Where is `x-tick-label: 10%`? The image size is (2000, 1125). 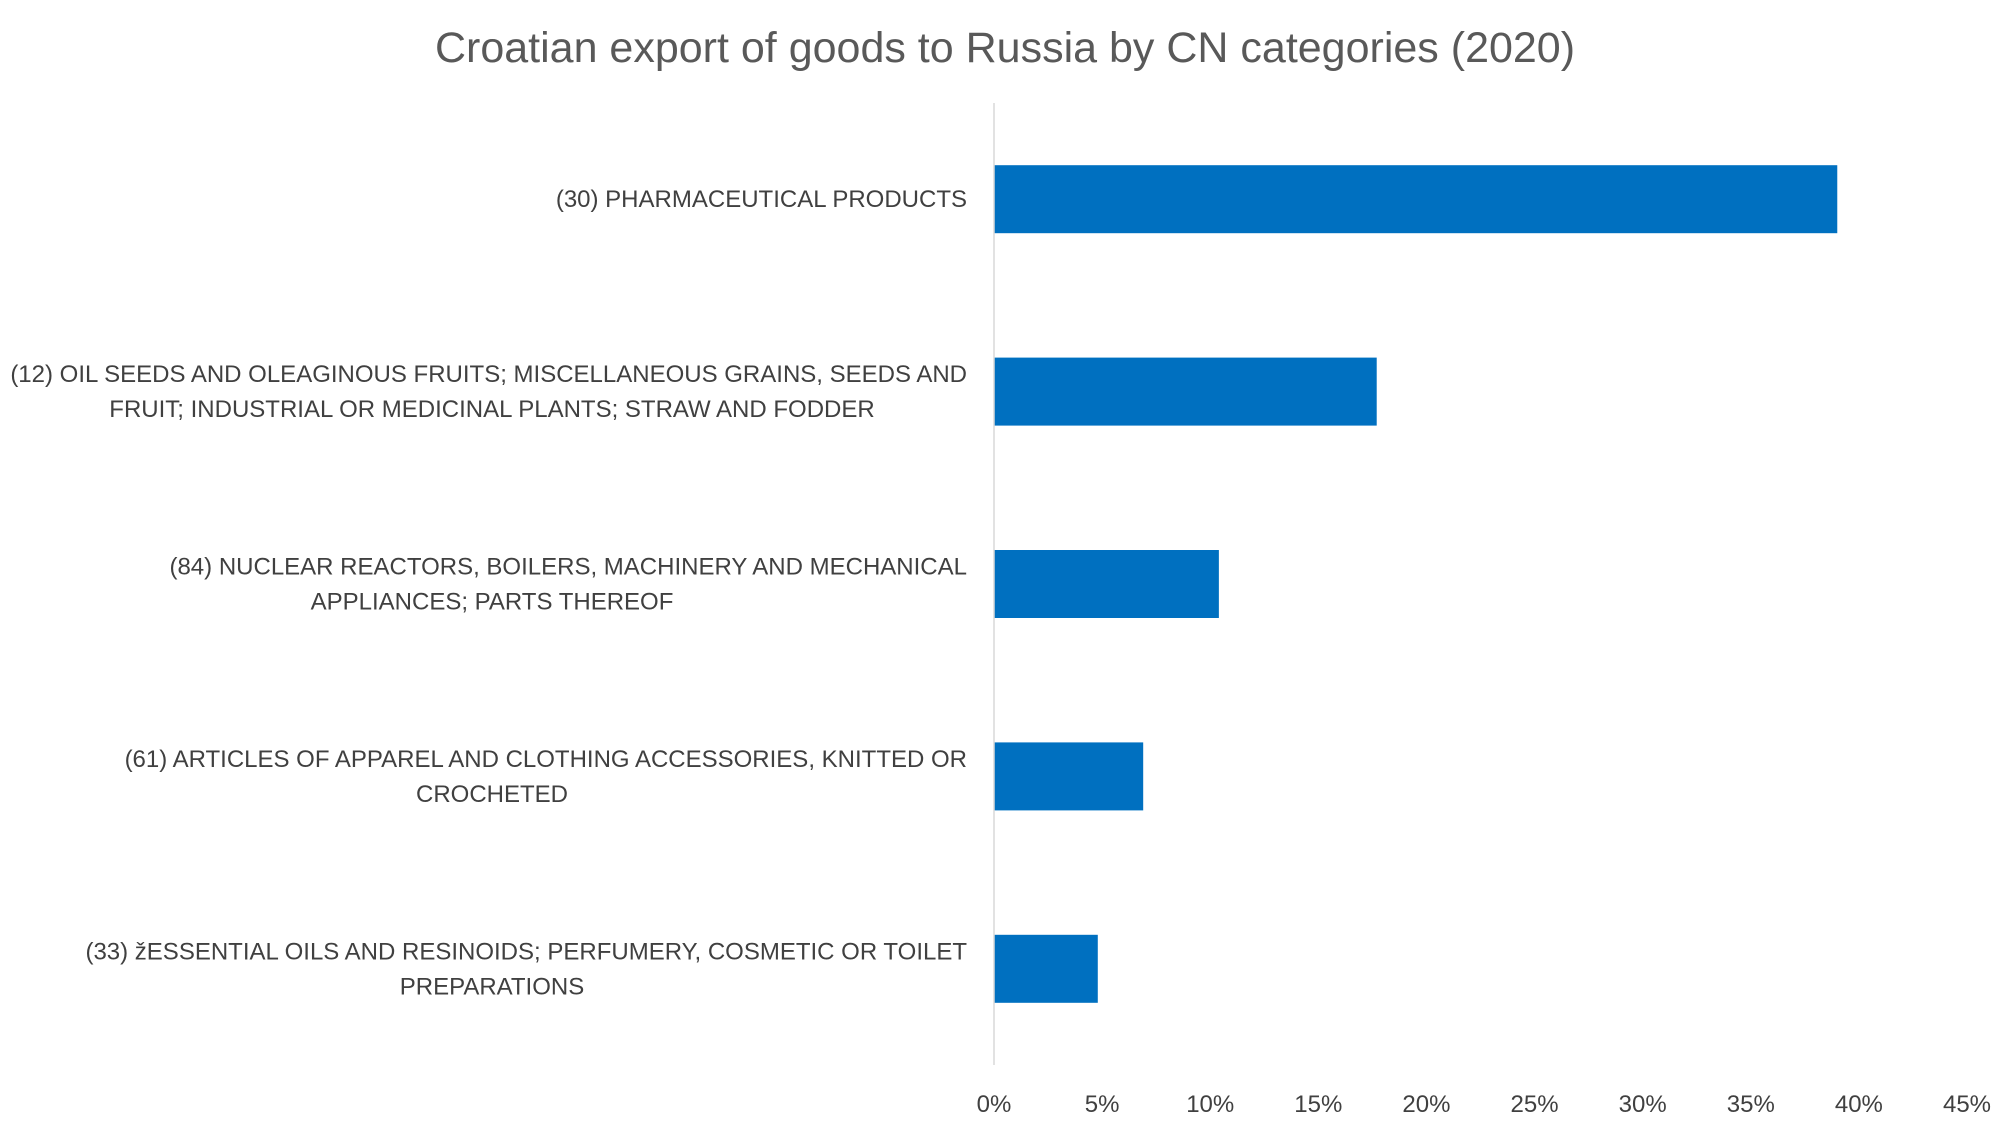 x-tick-label: 10% is located at coordinates (1210, 1104).